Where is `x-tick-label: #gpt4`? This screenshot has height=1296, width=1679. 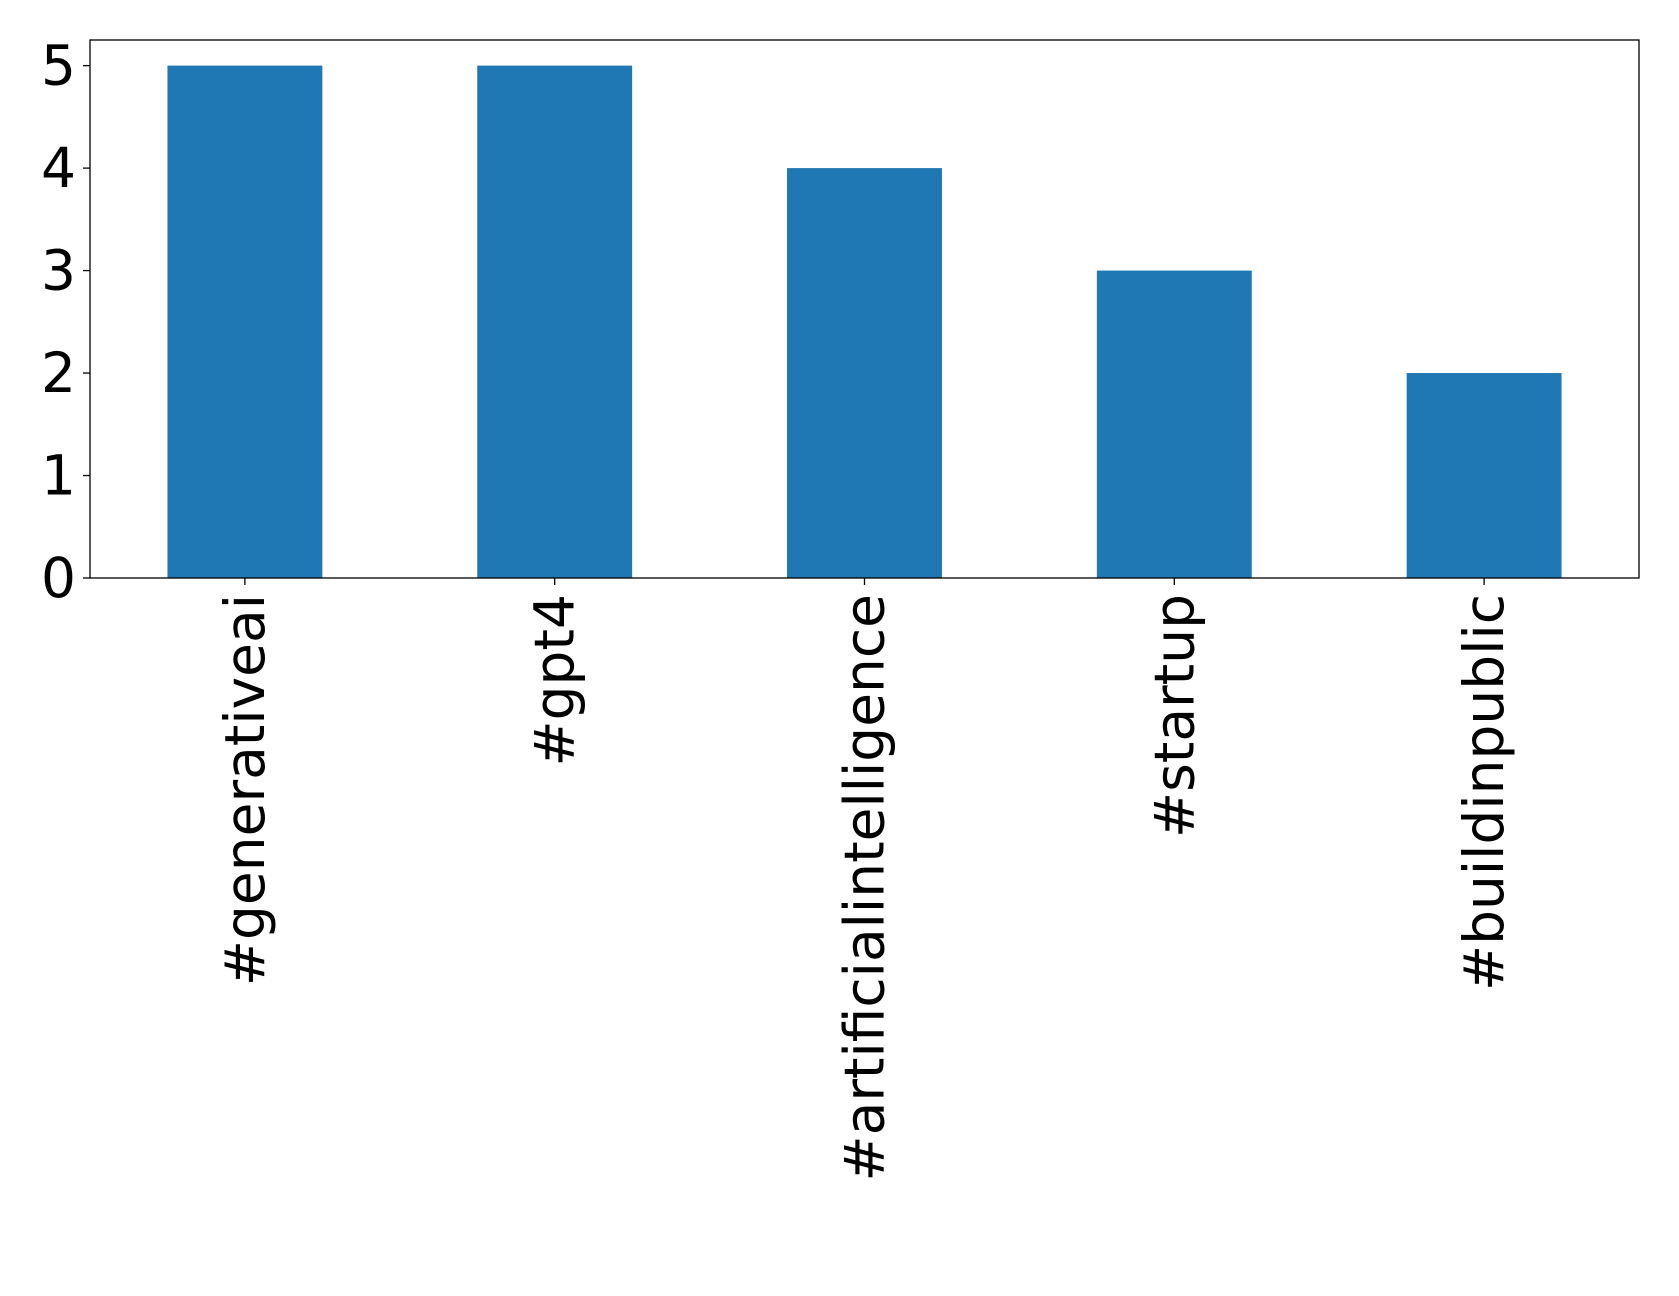 x-tick-label: #gpt4 is located at coordinates (555, 680).